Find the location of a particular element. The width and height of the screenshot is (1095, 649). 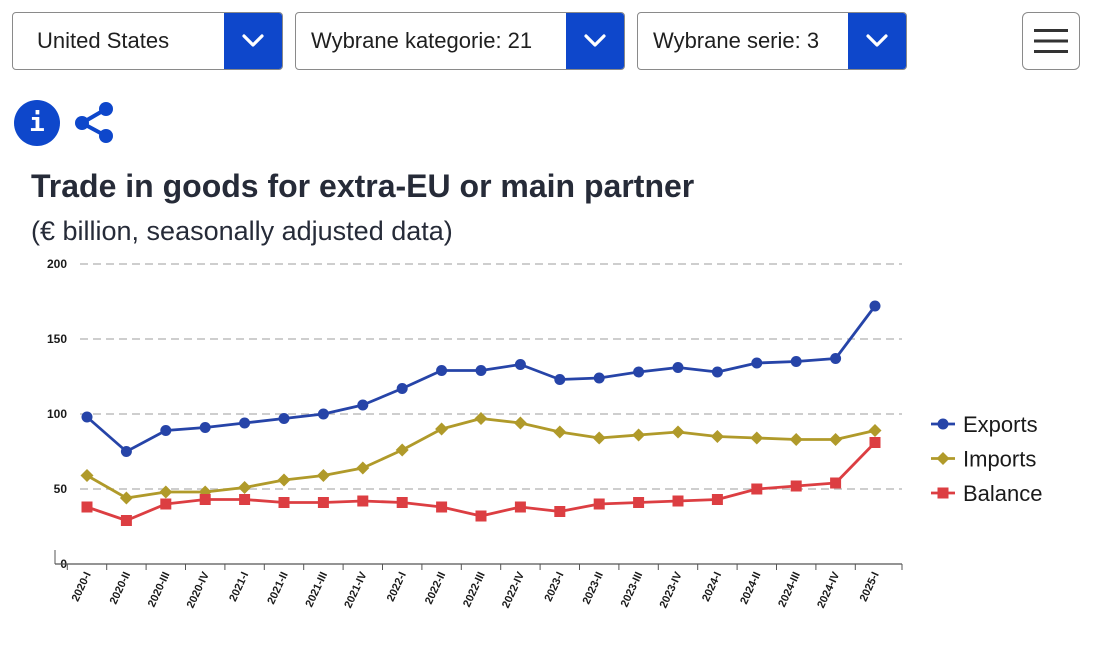

legend-imports-label: Imports is located at coordinates (999, 459).